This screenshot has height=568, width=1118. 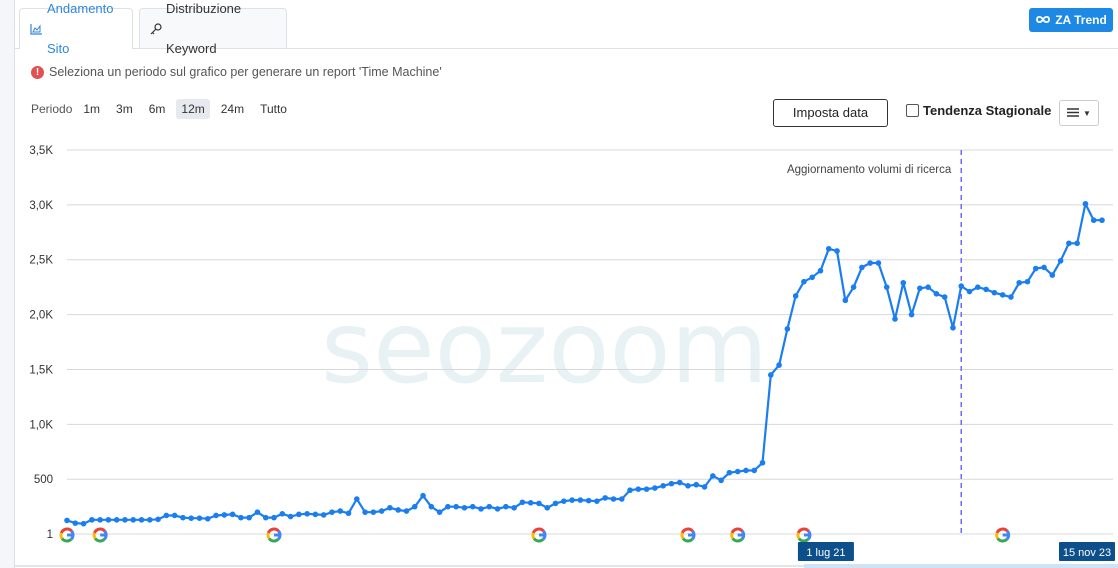 I want to click on area-chart-icon, so click(x=36, y=29).